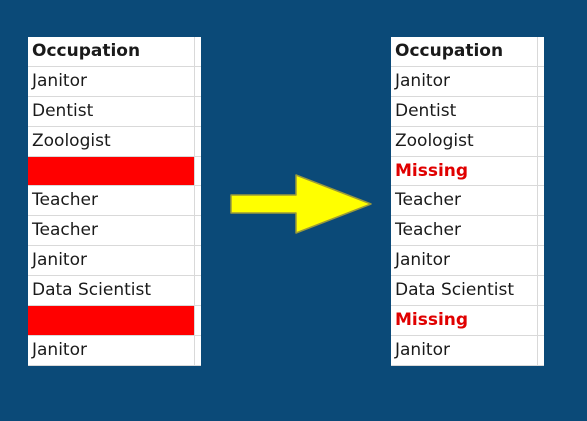 The height and width of the screenshot is (421, 587). I want to click on right-data-row-3-cell: Zoologist, so click(464, 141).